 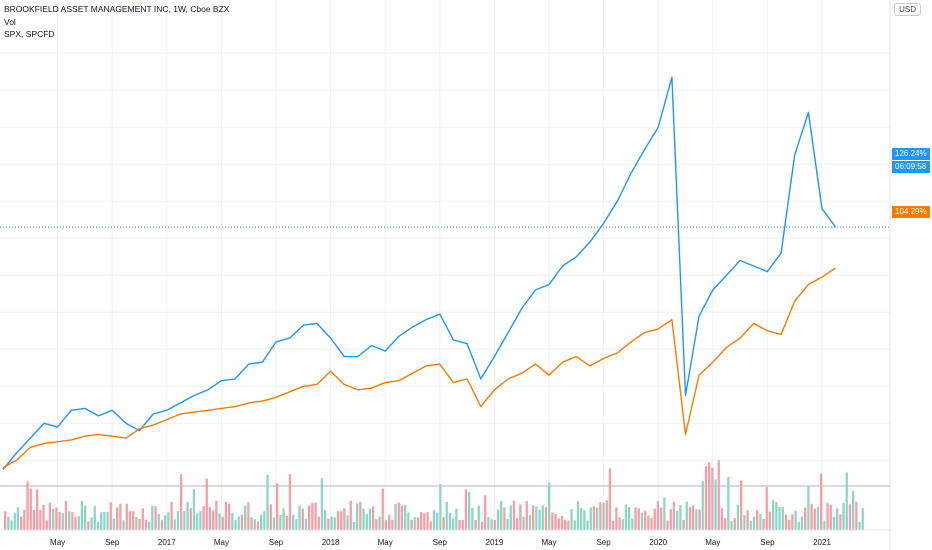 What do you see at coordinates (29, 34) in the screenshot?
I see `legend-compare-symbol: SPX, SPCFD` at bounding box center [29, 34].